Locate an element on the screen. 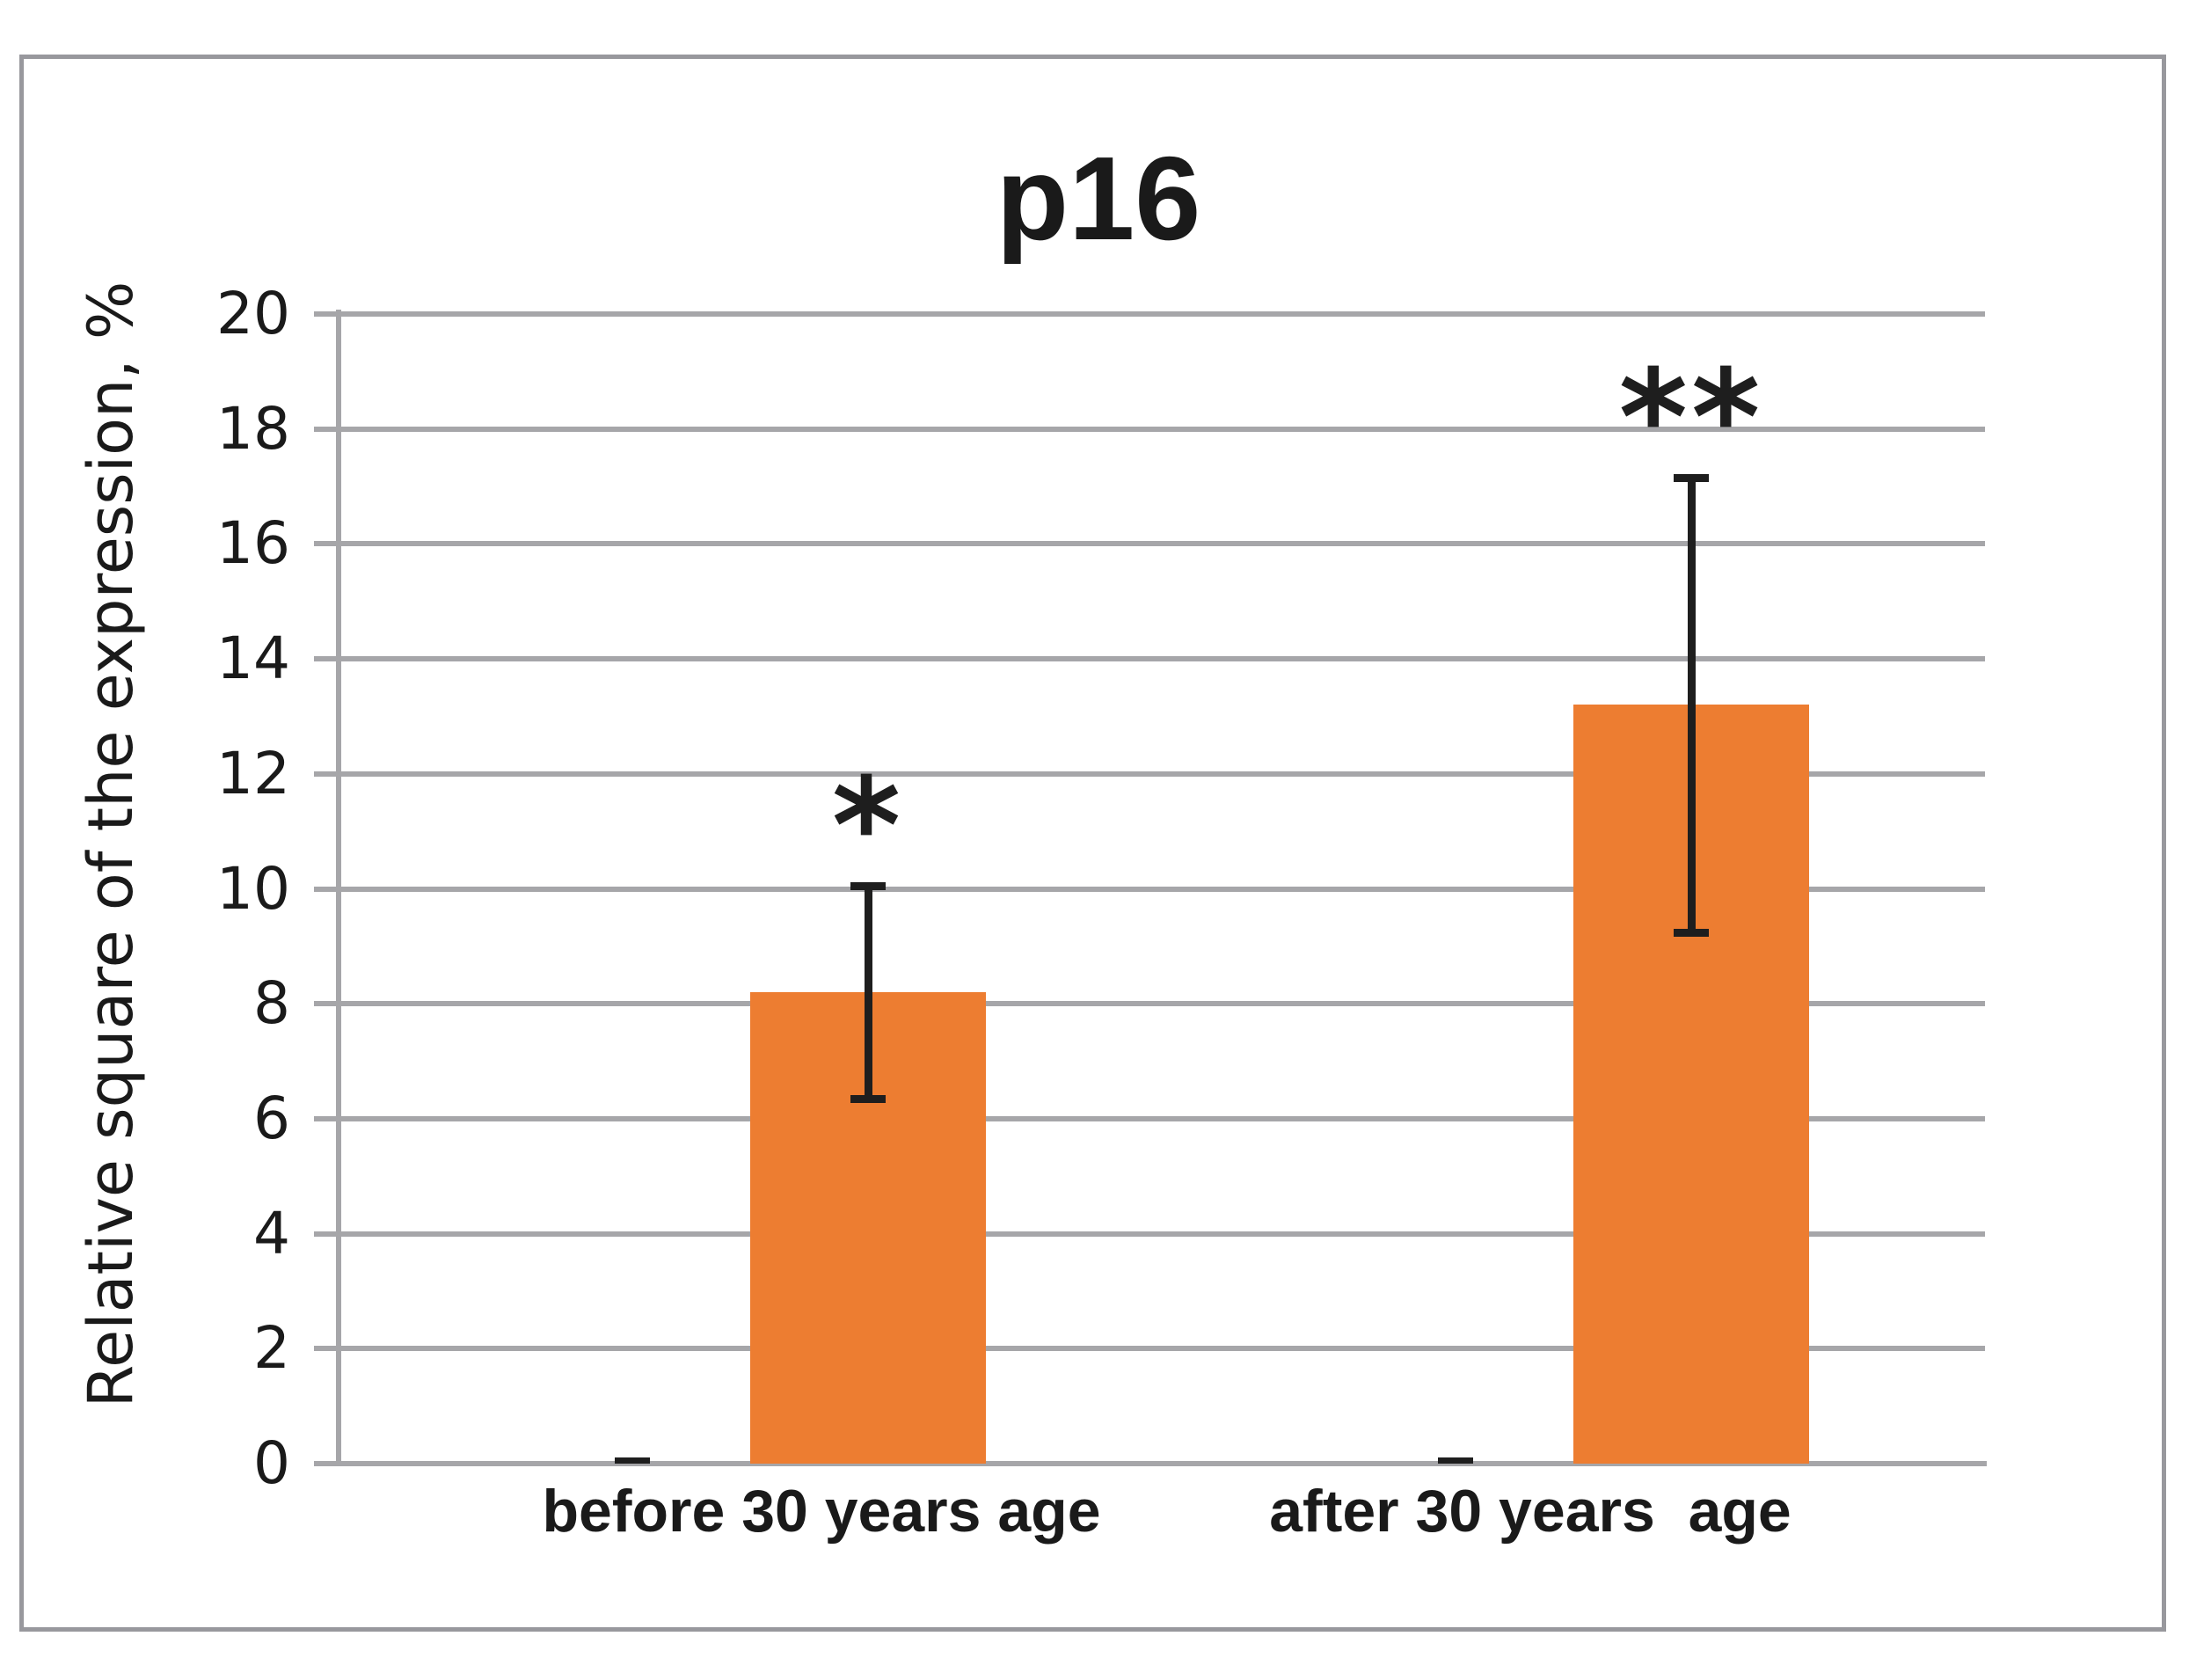  y-axis-line is located at coordinates (338, 888).